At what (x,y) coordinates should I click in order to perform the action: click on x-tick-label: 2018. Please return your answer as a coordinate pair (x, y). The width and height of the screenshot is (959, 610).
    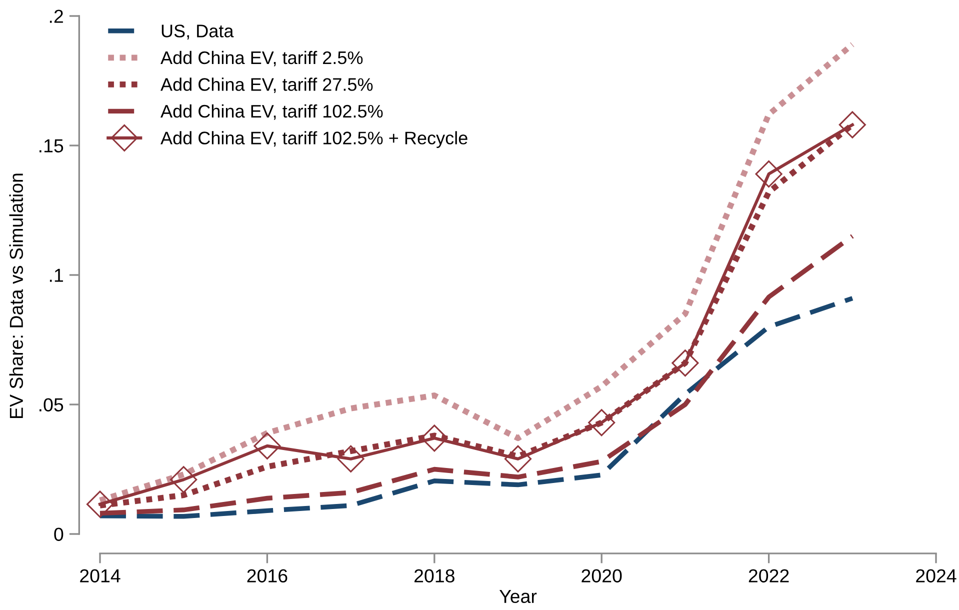
    Looking at the image, I should click on (434, 575).